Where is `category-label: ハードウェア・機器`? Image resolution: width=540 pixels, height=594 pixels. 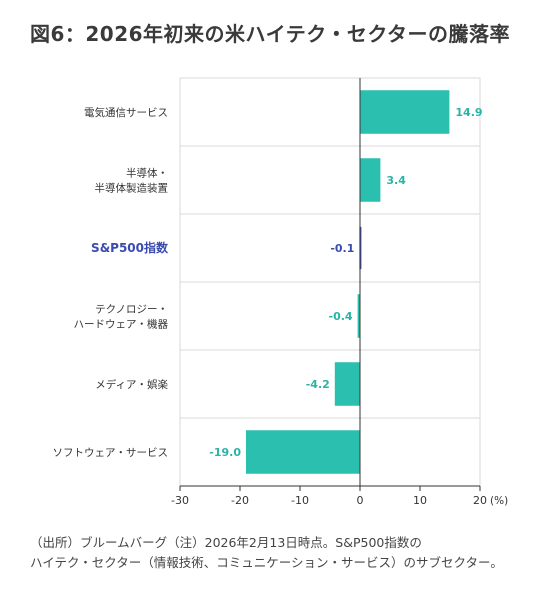 category-label: ハードウェア・機器 is located at coordinates (121, 324).